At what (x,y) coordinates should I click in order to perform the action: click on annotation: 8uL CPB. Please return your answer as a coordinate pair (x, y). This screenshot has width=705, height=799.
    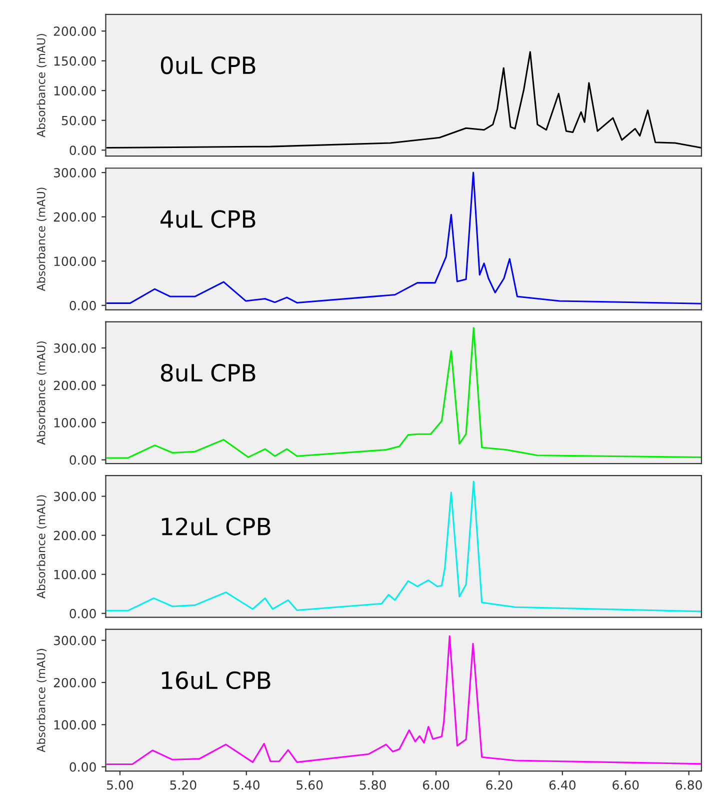
    Looking at the image, I should click on (208, 373).